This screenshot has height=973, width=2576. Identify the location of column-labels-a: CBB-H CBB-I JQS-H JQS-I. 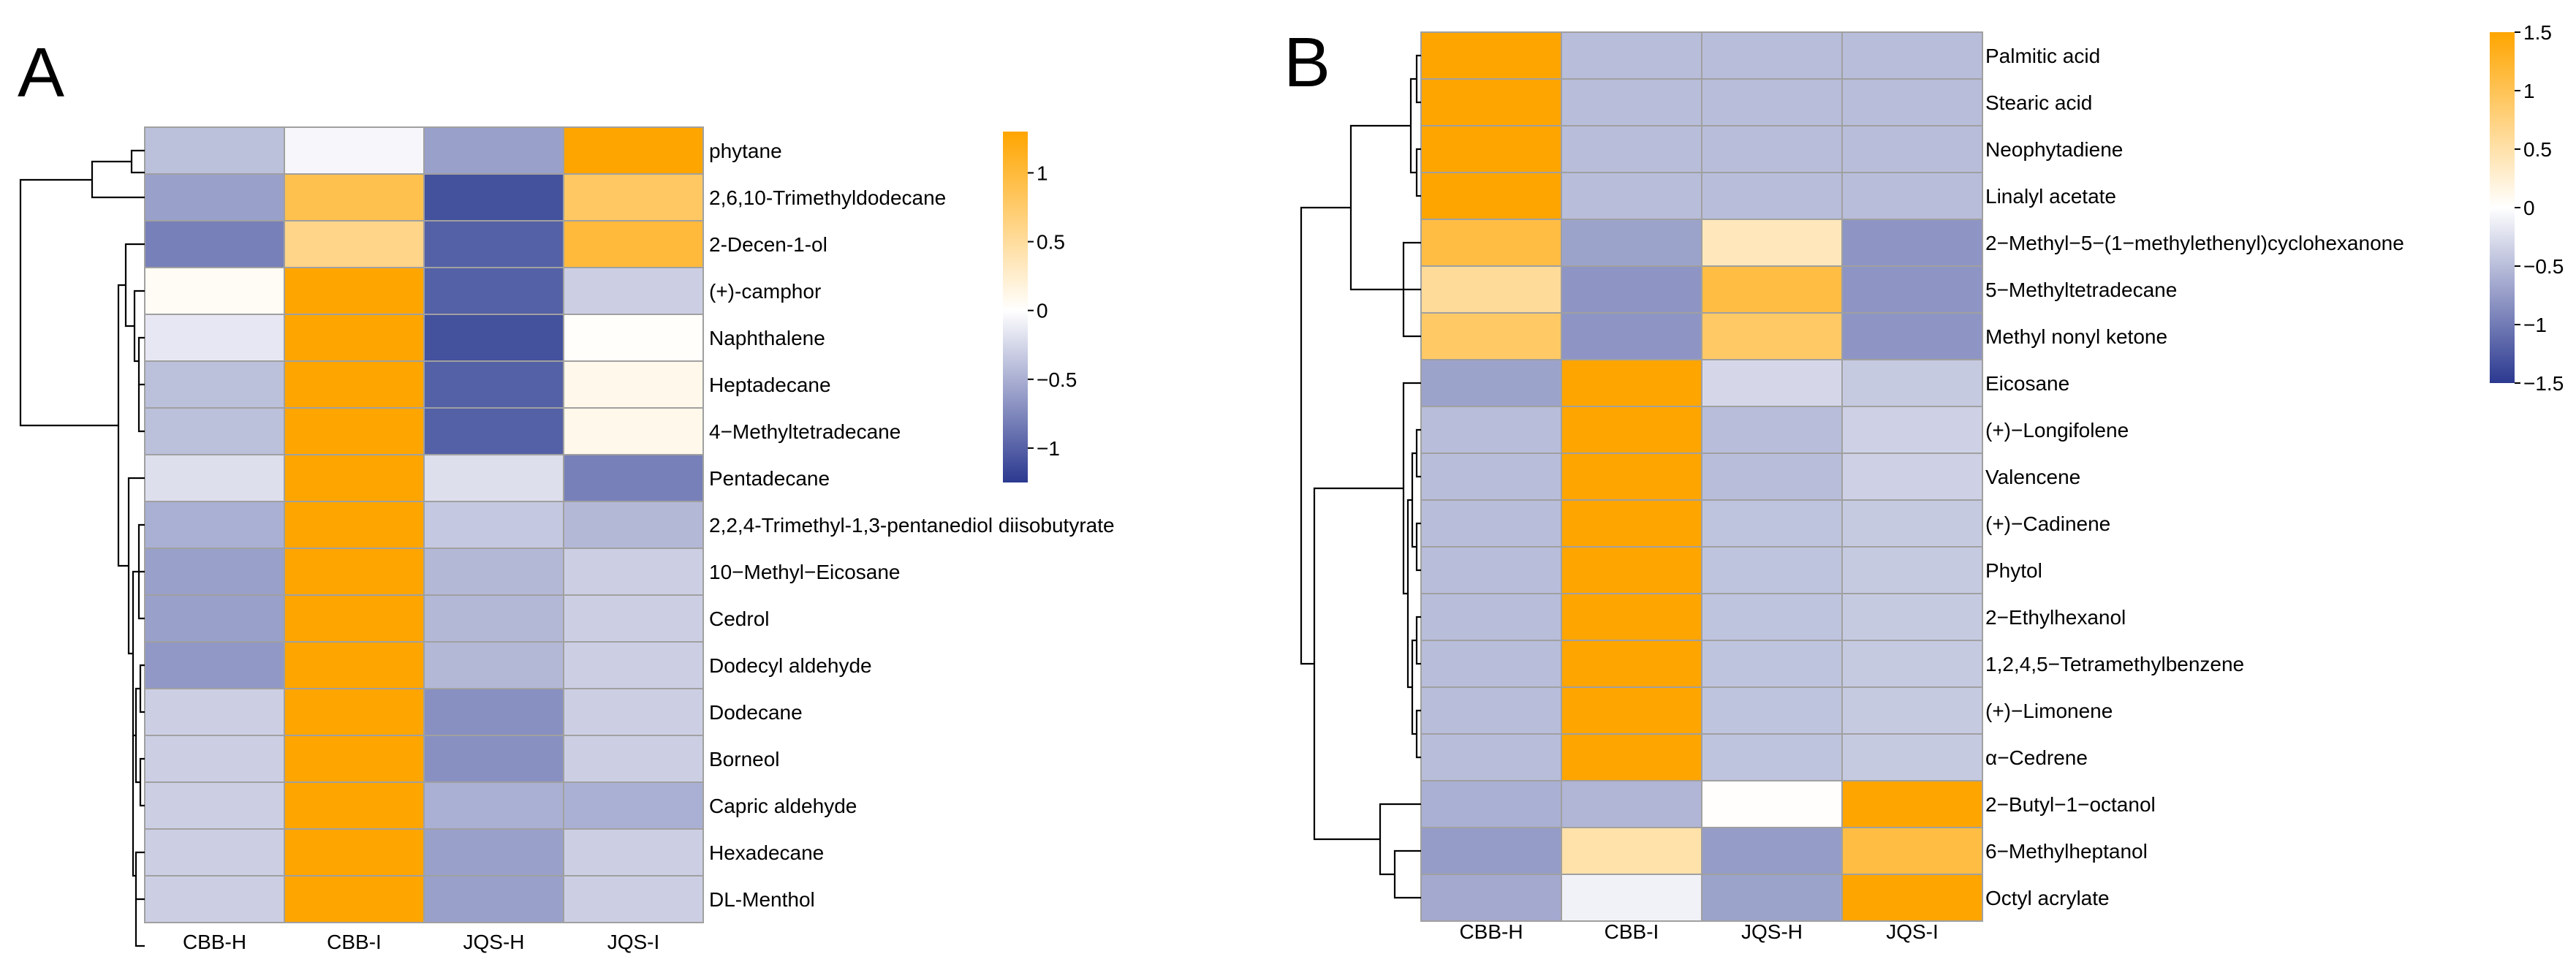
(421, 942).